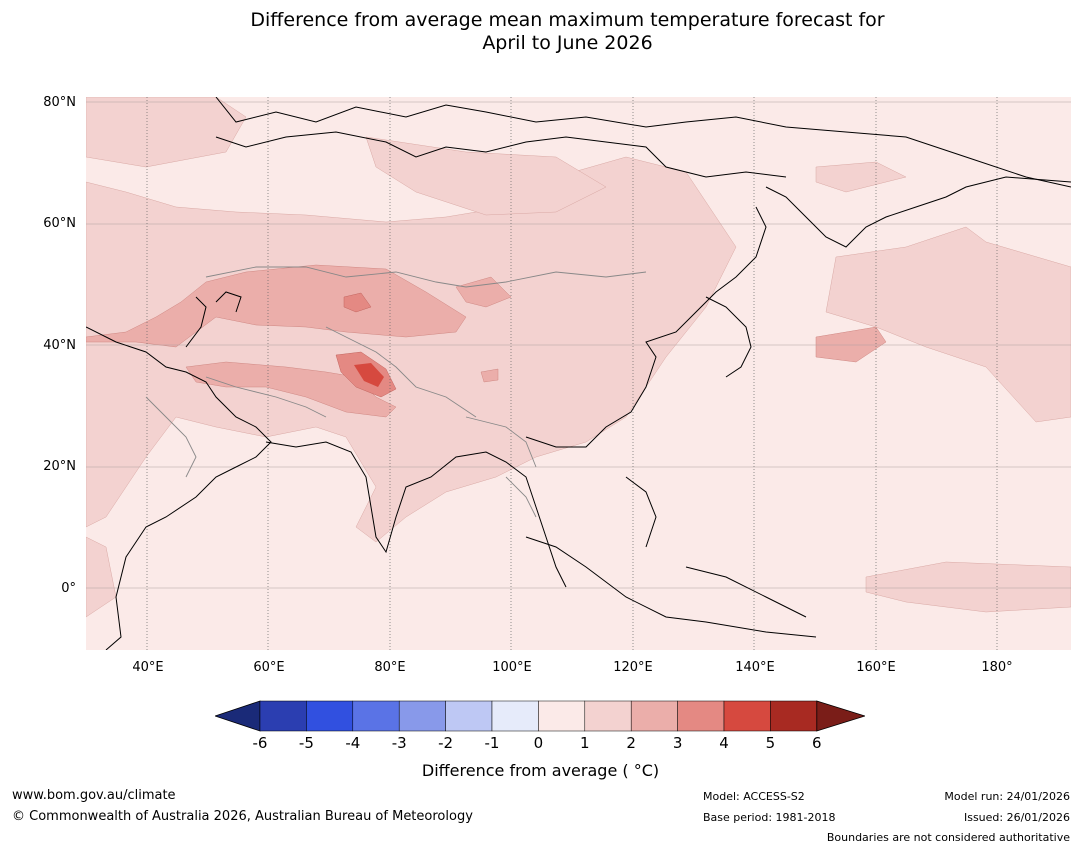 Image resolution: width=1081 pixels, height=850 pixels. What do you see at coordinates (538, 743) in the screenshot?
I see `colorbar-tick-label: 0` at bounding box center [538, 743].